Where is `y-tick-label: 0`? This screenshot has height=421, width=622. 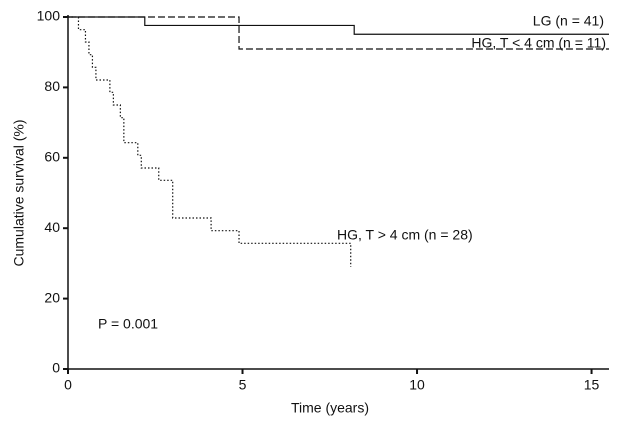
y-tick-label: 0 is located at coordinates (56, 368).